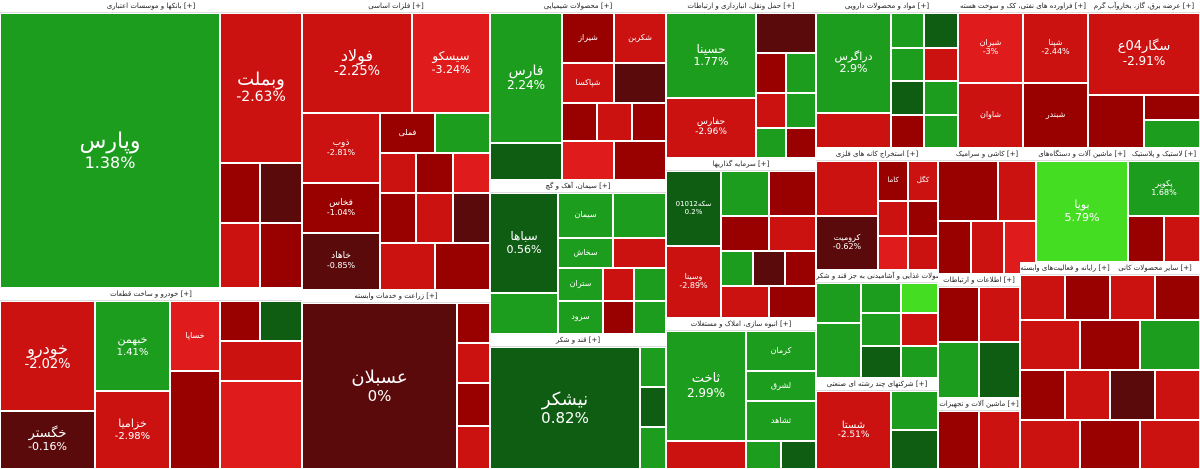 This screenshot has width=1200, height=469. Describe the element at coordinates (47, 440) in the screenshot. I see `tile-khegostar: خگستر -0.16%` at that location.